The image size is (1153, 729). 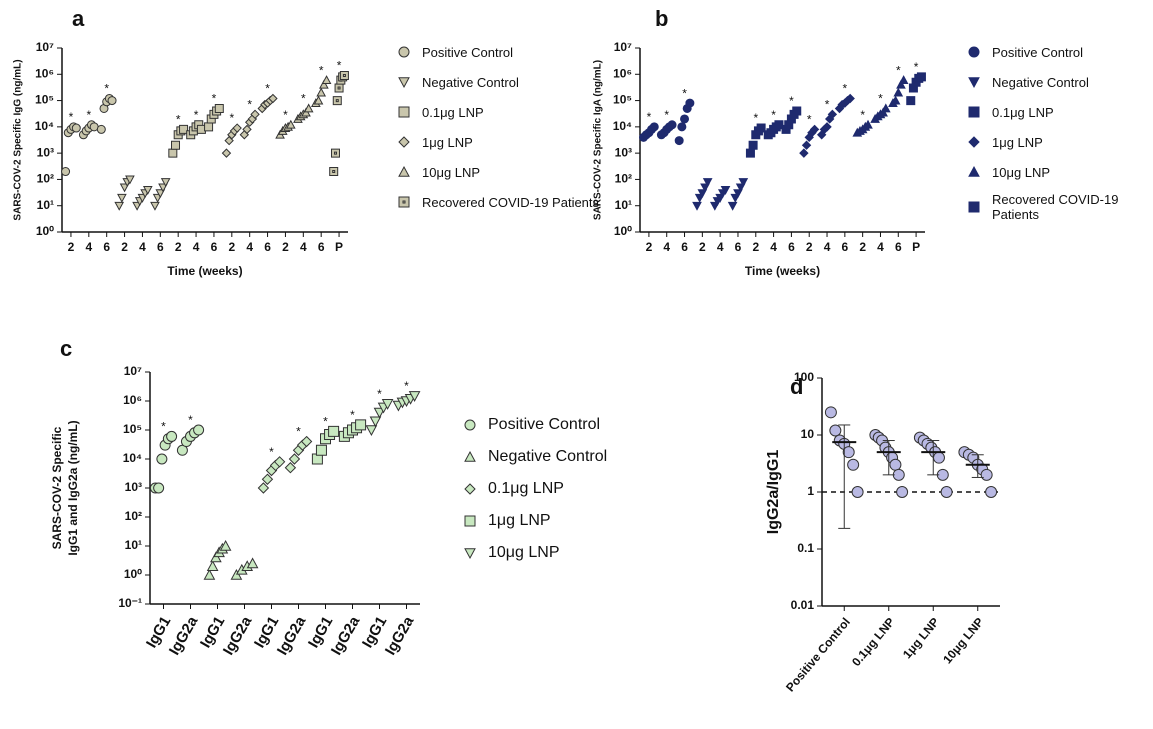 What do you see at coordinates (400, 635) in the screenshot?
I see `x-tick-label: IgG2a` at bounding box center [400, 635].